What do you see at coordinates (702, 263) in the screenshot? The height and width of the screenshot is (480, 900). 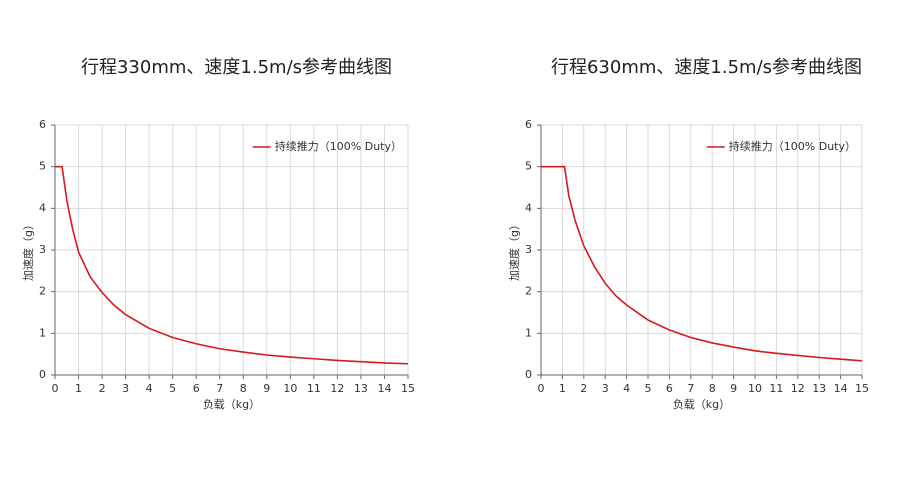 I see `data-line` at bounding box center [702, 263].